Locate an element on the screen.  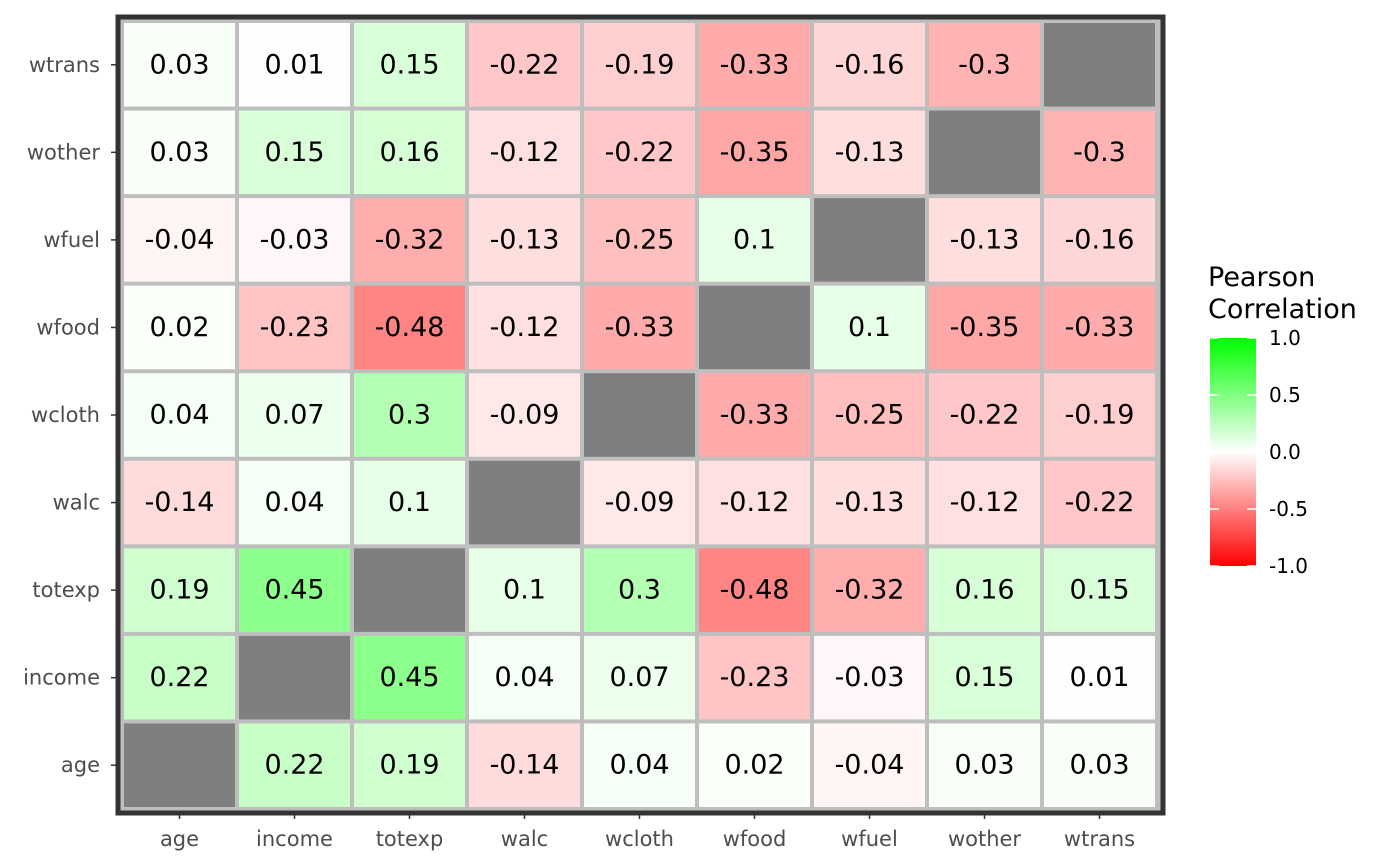
cell-value-wfood-wtrans: -0.33 is located at coordinates (1100, 327).